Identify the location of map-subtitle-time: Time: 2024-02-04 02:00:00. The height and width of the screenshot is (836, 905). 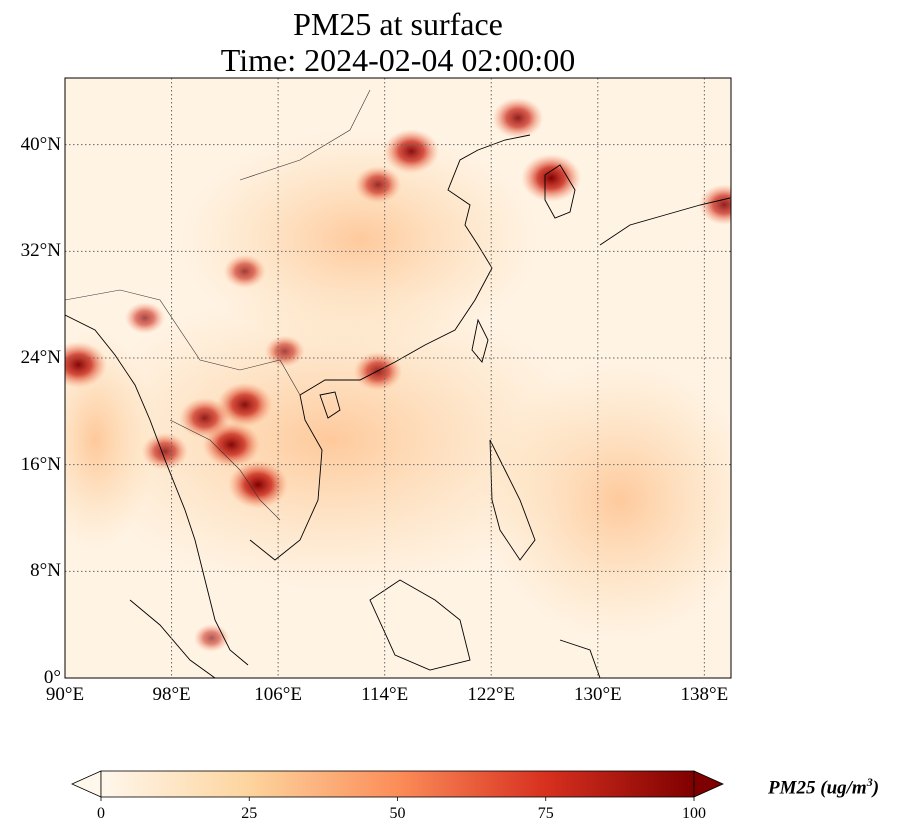
(398, 60).